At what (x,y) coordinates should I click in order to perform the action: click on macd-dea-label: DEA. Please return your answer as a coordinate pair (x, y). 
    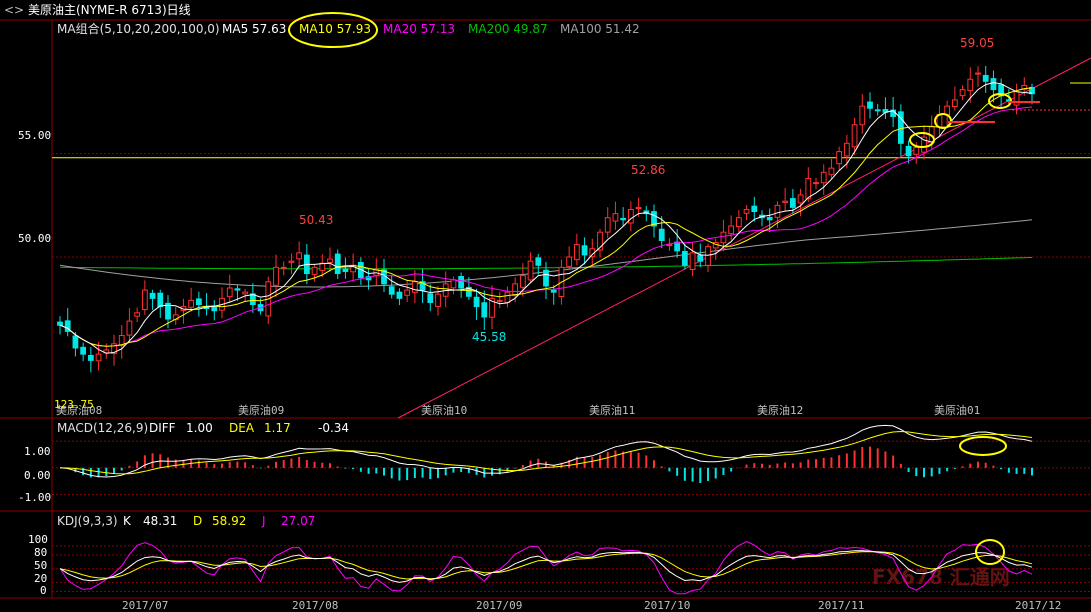
    Looking at the image, I should click on (242, 428).